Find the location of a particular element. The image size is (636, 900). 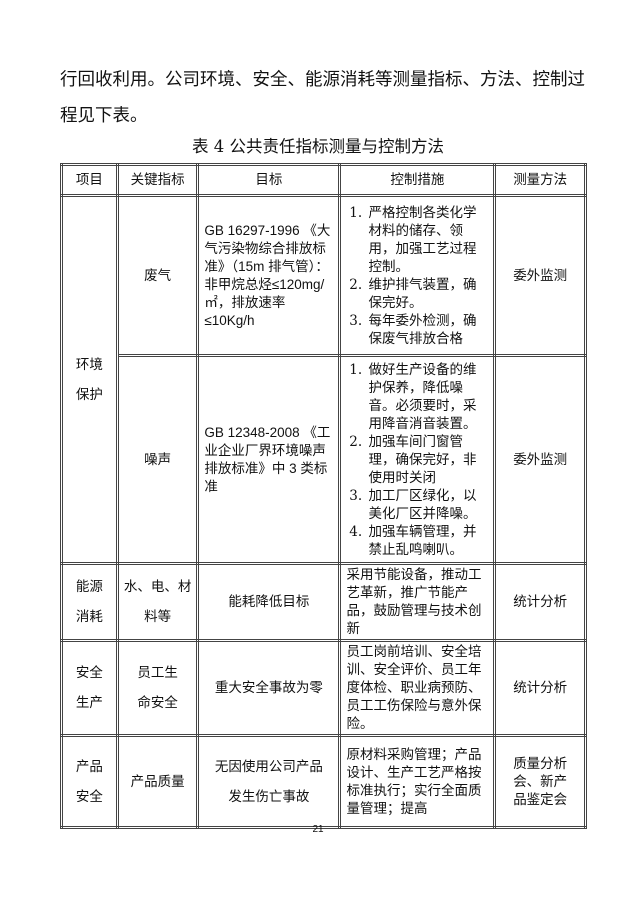

measure-item: 做好生产设备的维护保养，降低噪音。必须要时，采用降音消音装置。 is located at coordinates (427, 397).